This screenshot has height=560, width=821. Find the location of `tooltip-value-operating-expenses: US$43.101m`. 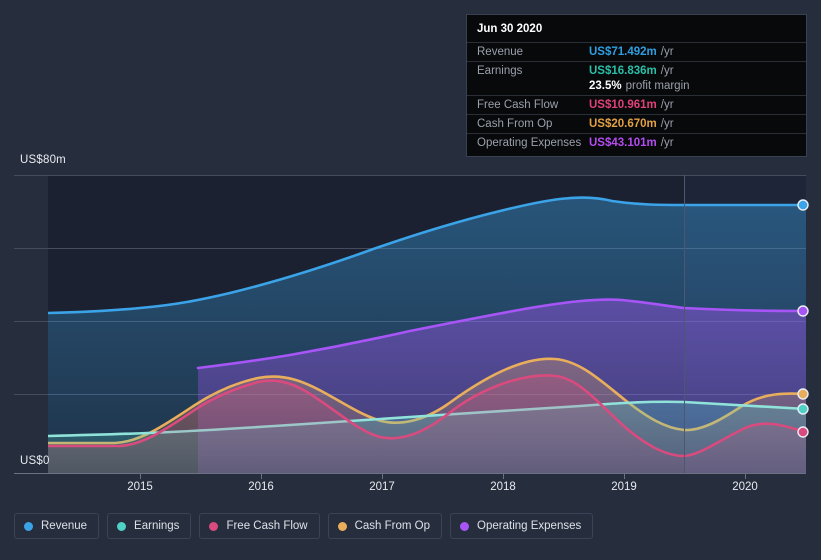

tooltip-value-operating-expenses: US$43.101m is located at coordinates (623, 143).